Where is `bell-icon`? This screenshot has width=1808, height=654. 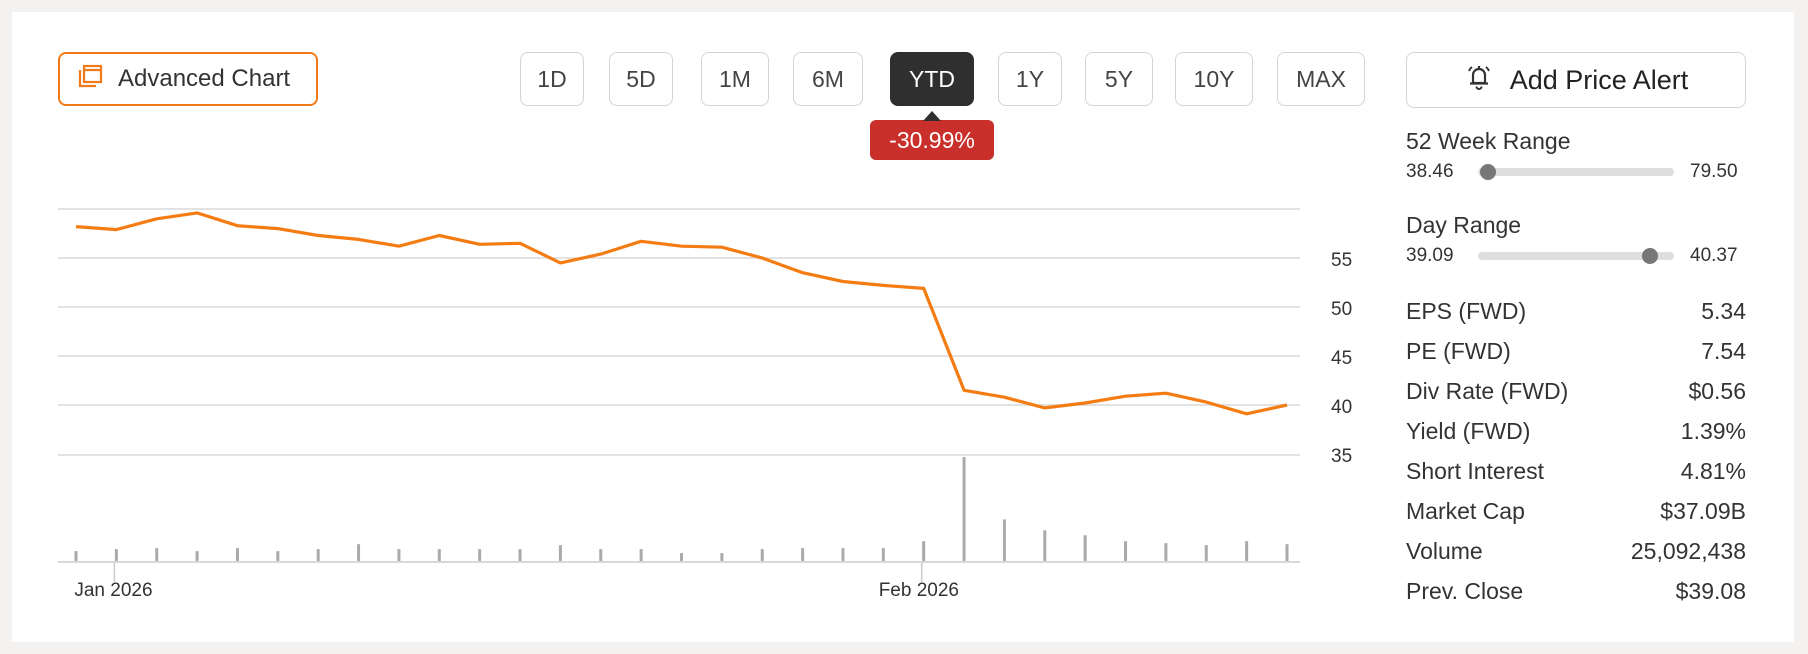 bell-icon is located at coordinates (1479, 80).